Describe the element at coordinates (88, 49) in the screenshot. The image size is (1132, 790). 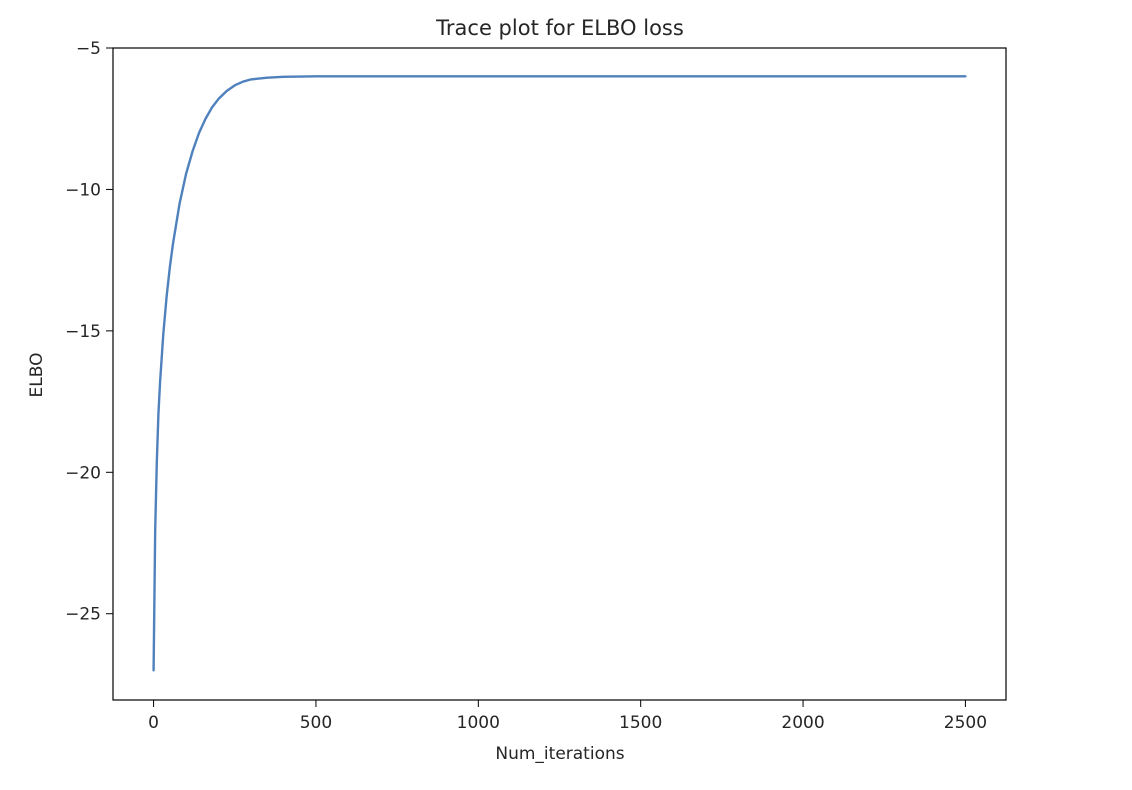
I see `y-tick-label: −5` at that location.